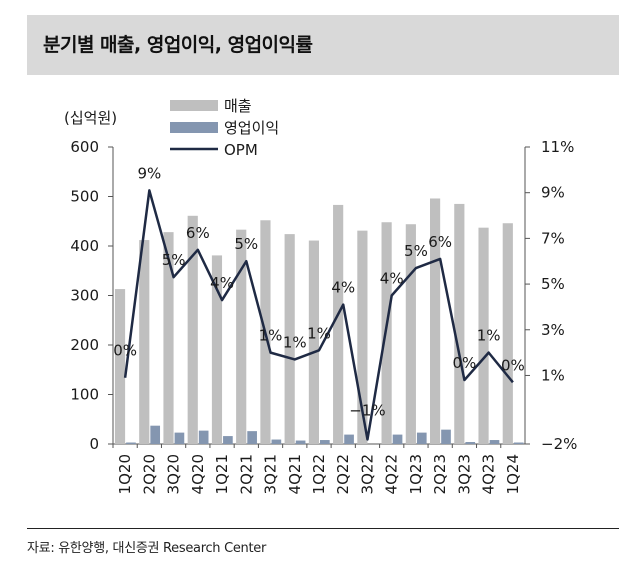 The height and width of the screenshot is (568, 644). What do you see at coordinates (367, 410) in the screenshot?
I see `opm-data-label: −1%` at bounding box center [367, 410].